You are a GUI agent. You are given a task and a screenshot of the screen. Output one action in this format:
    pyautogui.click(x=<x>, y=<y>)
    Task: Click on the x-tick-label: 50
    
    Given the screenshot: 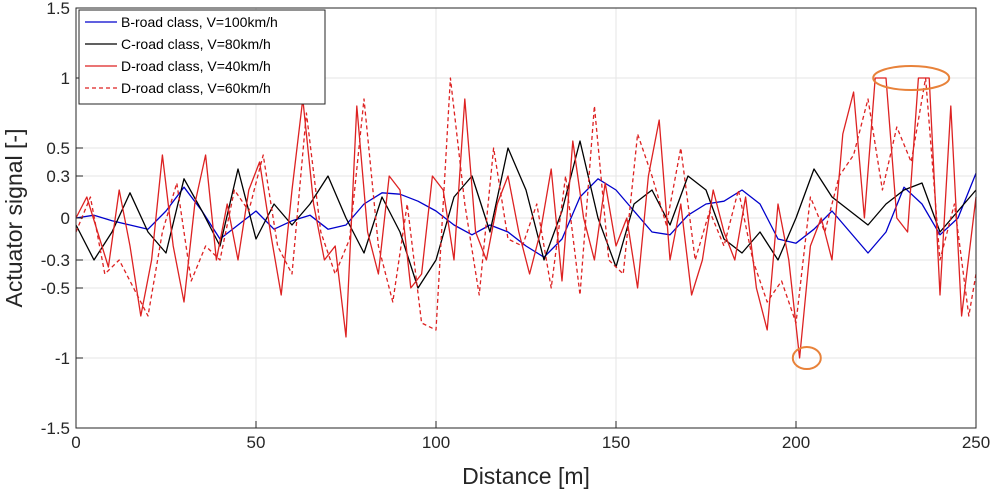 What is the action you would take?
    pyautogui.click(x=256, y=442)
    